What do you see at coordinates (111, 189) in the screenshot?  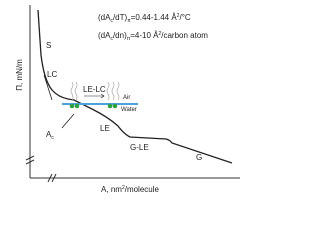 I see `x-label-text: A, nm` at bounding box center [111, 189].